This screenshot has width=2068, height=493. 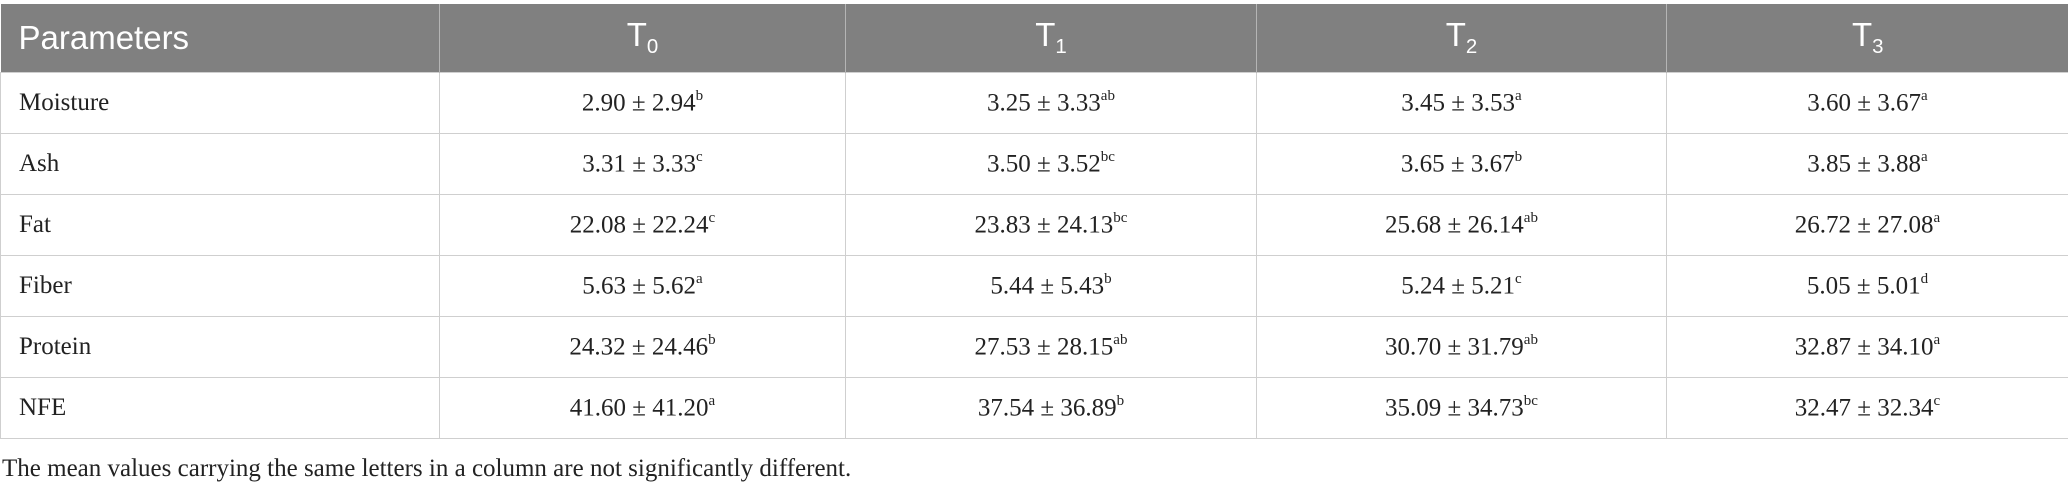 What do you see at coordinates (652, 47) in the screenshot?
I see `header-subscript: 0` at bounding box center [652, 47].